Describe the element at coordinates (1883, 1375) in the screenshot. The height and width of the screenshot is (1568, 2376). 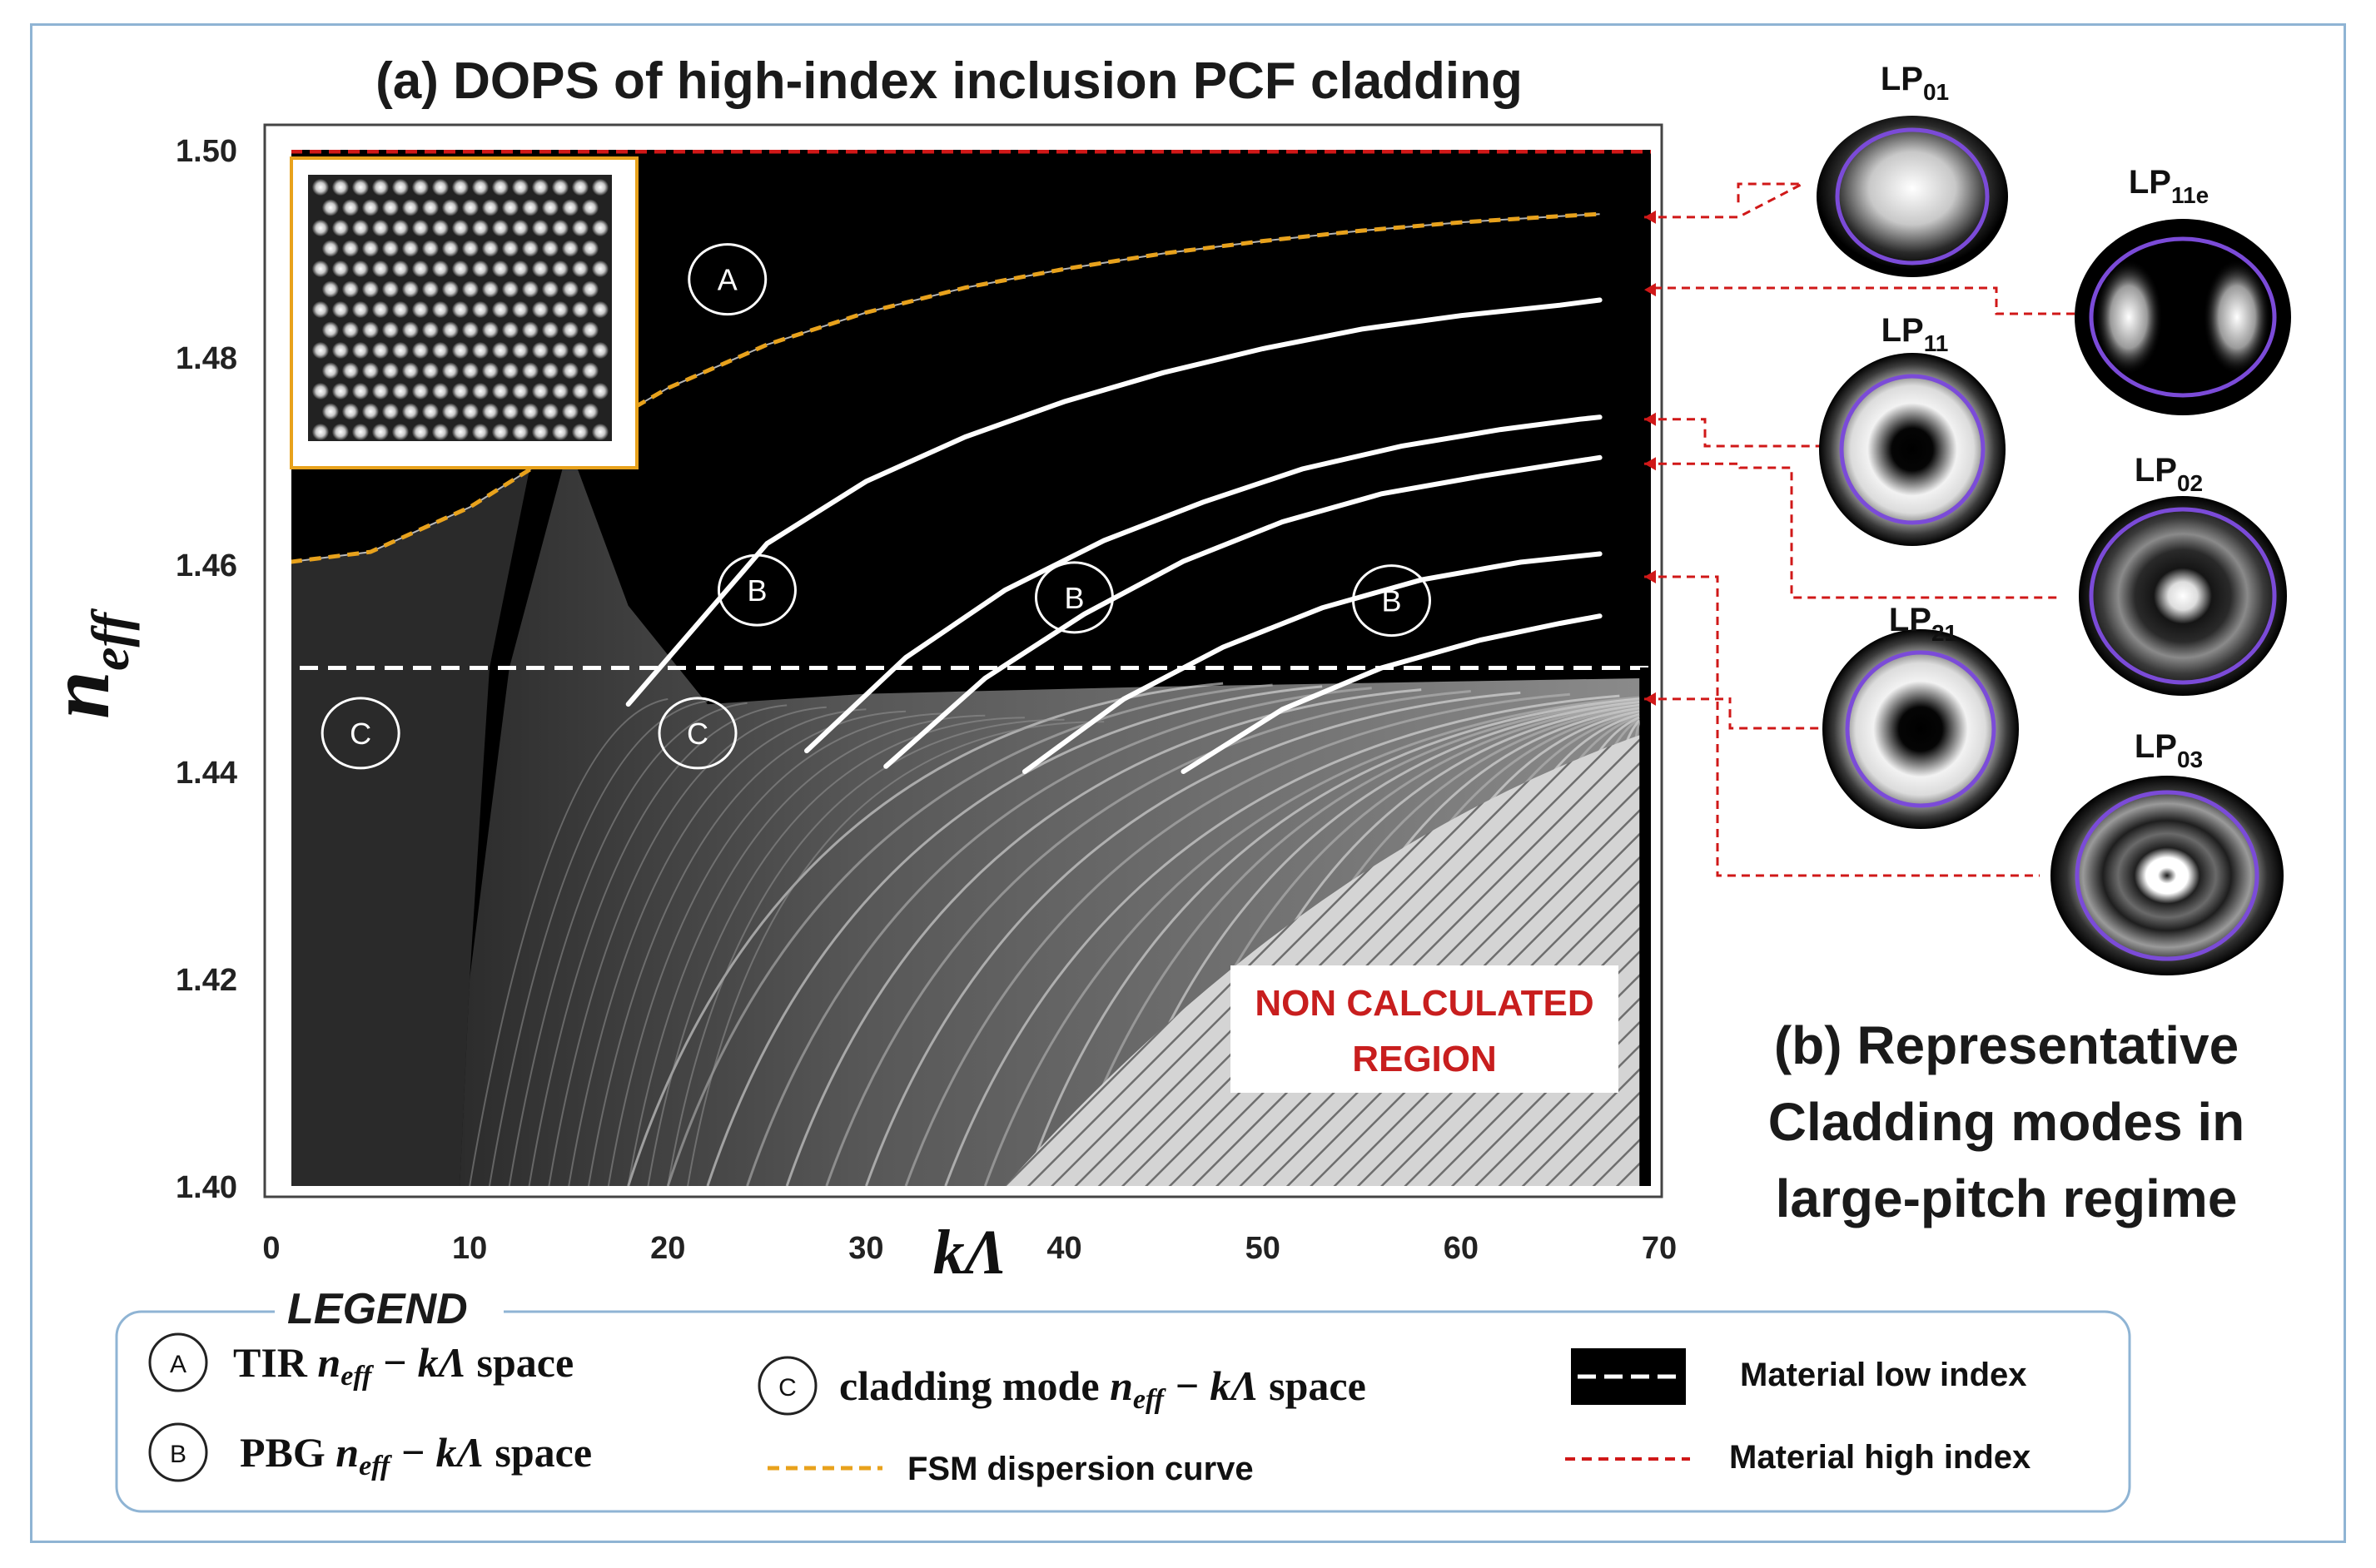
I see `legend-low-index-text: Material low index` at that location.